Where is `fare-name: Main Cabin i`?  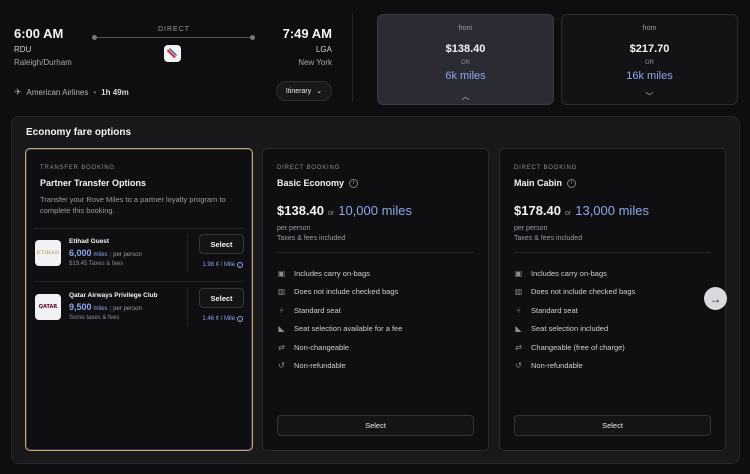 fare-name: Main Cabin i is located at coordinates (545, 183).